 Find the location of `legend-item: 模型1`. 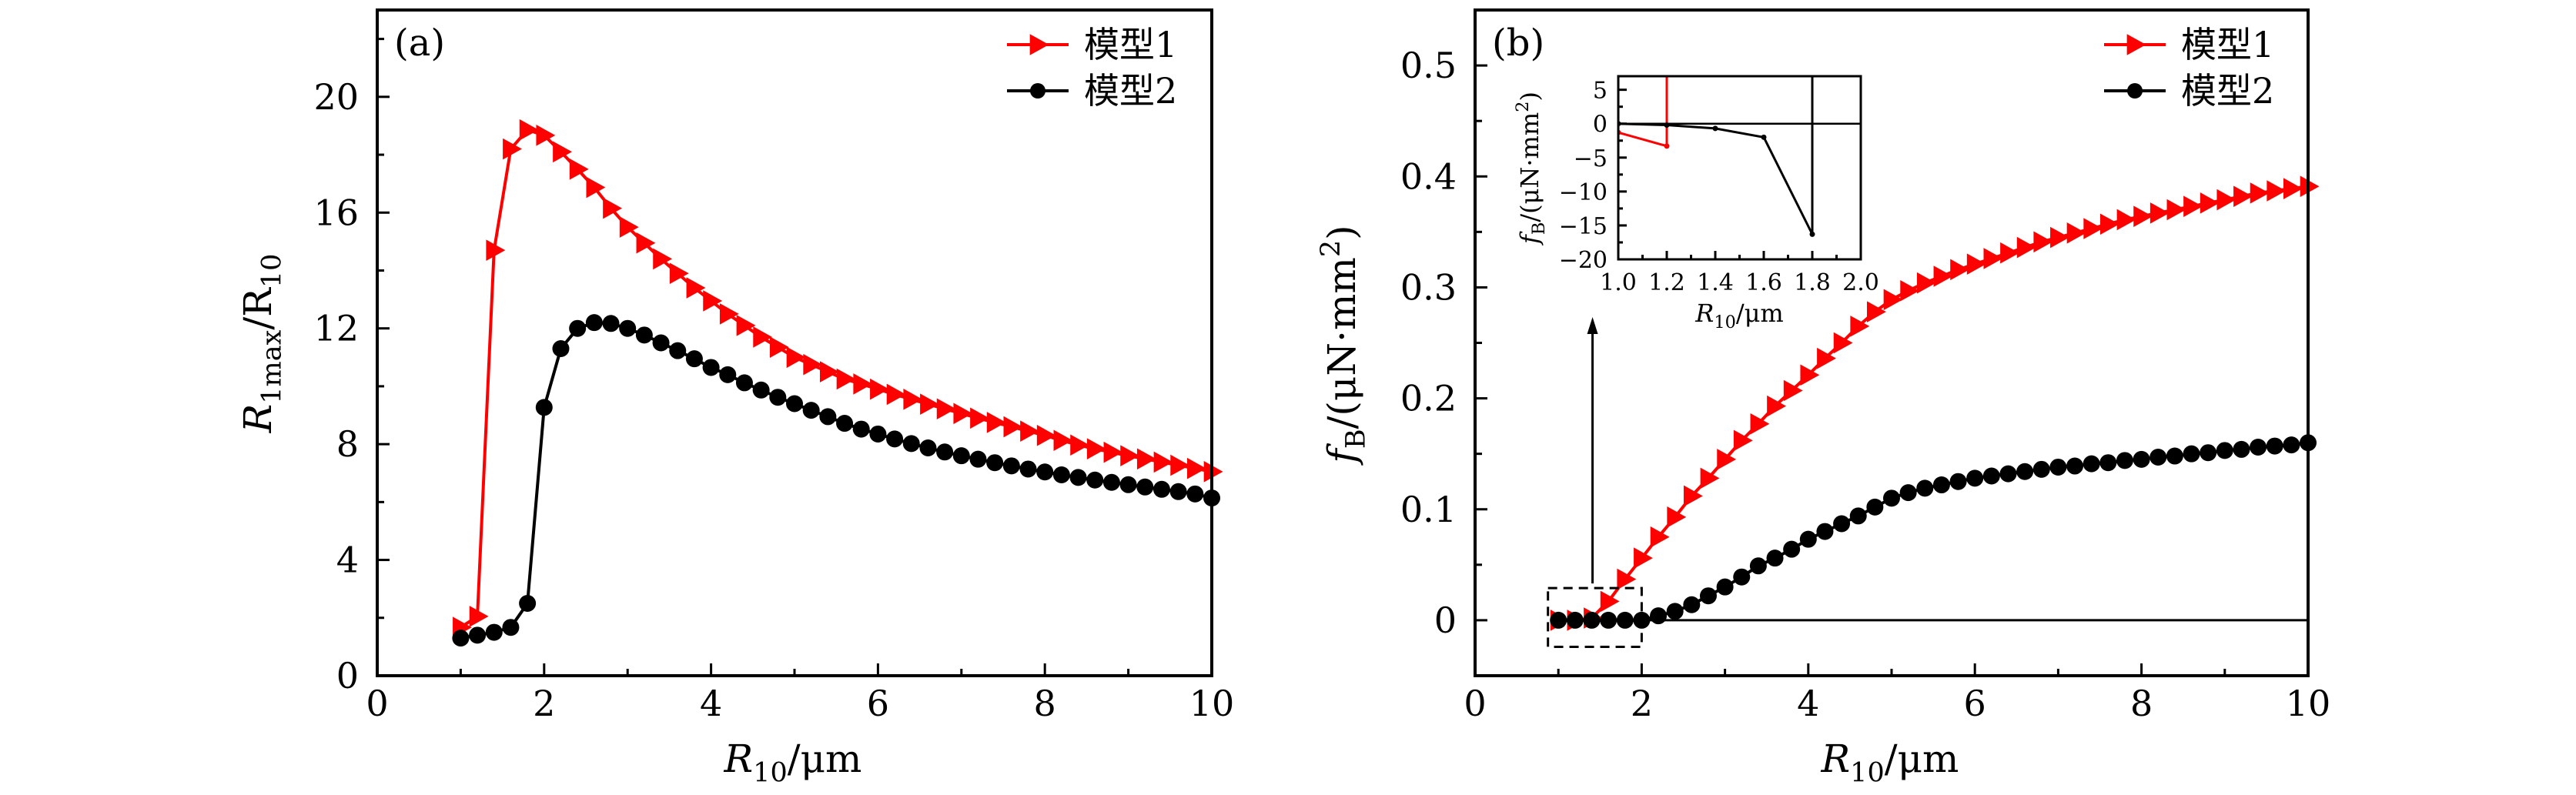

legend-item: 模型1 is located at coordinates (2189, 44).